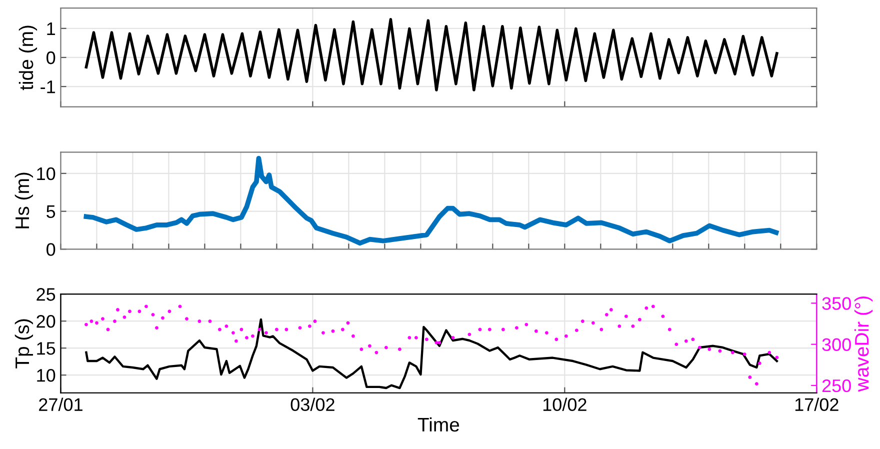 This screenshot has height=449, width=880. I want to click on y-tick-label: 5, so click(51, 211).